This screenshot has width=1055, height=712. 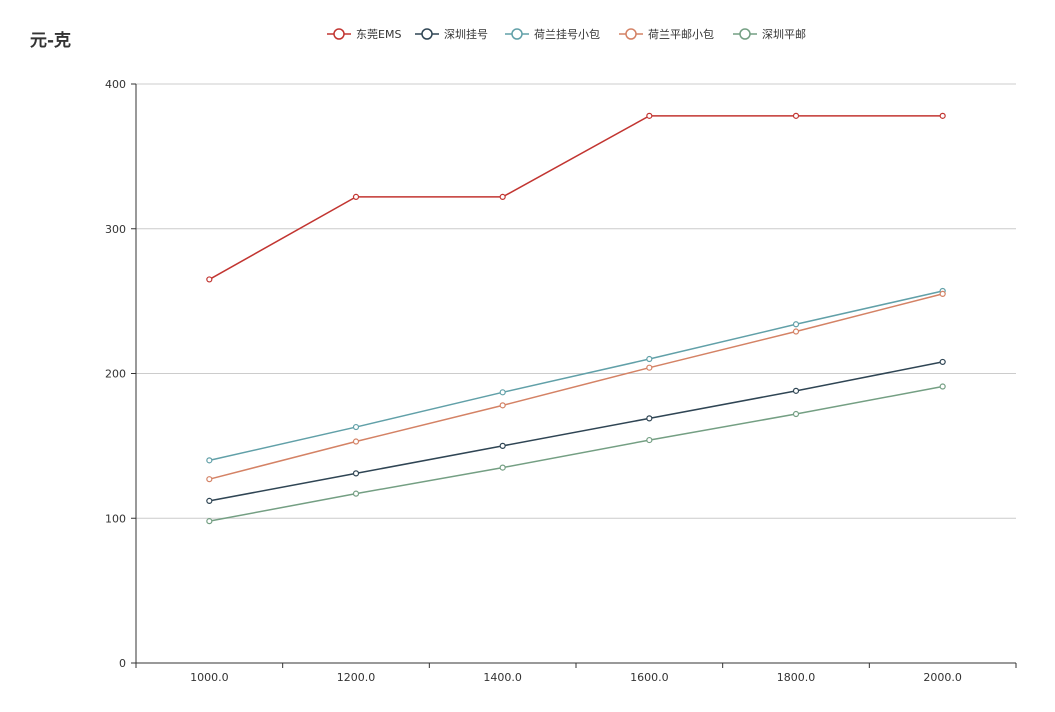 I want to click on legend-label: 荷兰平邮小包, so click(x=681, y=34).